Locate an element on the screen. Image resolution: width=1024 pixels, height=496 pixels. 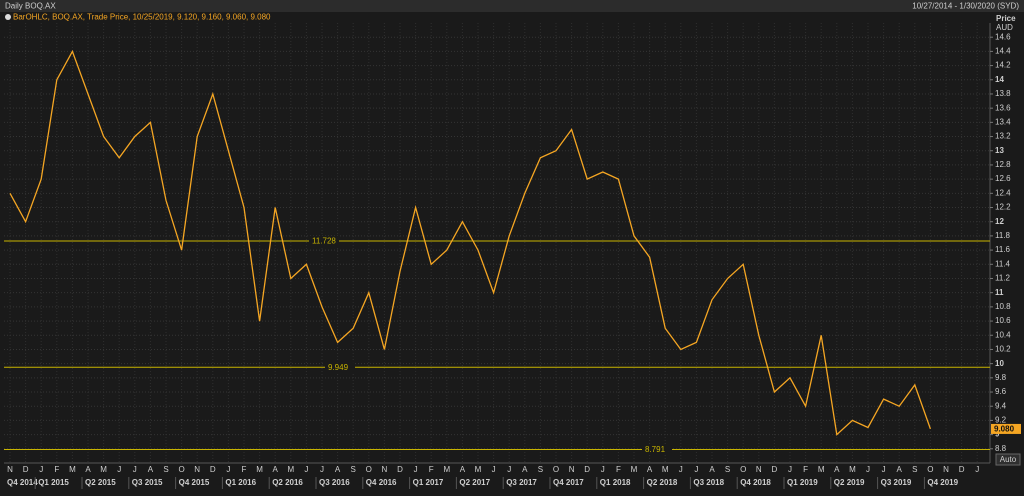
quarter-label: Q4 2017 is located at coordinates (568, 482).